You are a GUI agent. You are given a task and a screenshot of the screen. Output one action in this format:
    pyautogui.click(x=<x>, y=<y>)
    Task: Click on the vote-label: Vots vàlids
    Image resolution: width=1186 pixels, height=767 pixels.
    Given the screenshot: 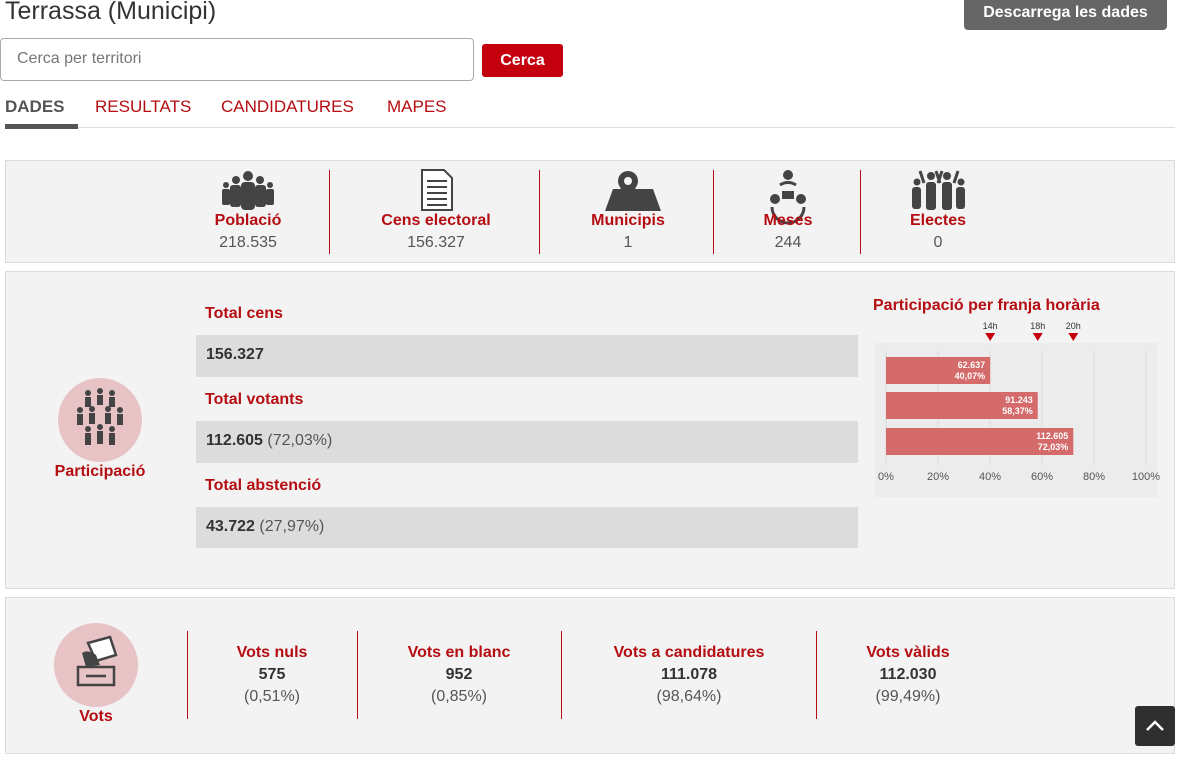 What is the action you would take?
    pyautogui.click(x=908, y=652)
    